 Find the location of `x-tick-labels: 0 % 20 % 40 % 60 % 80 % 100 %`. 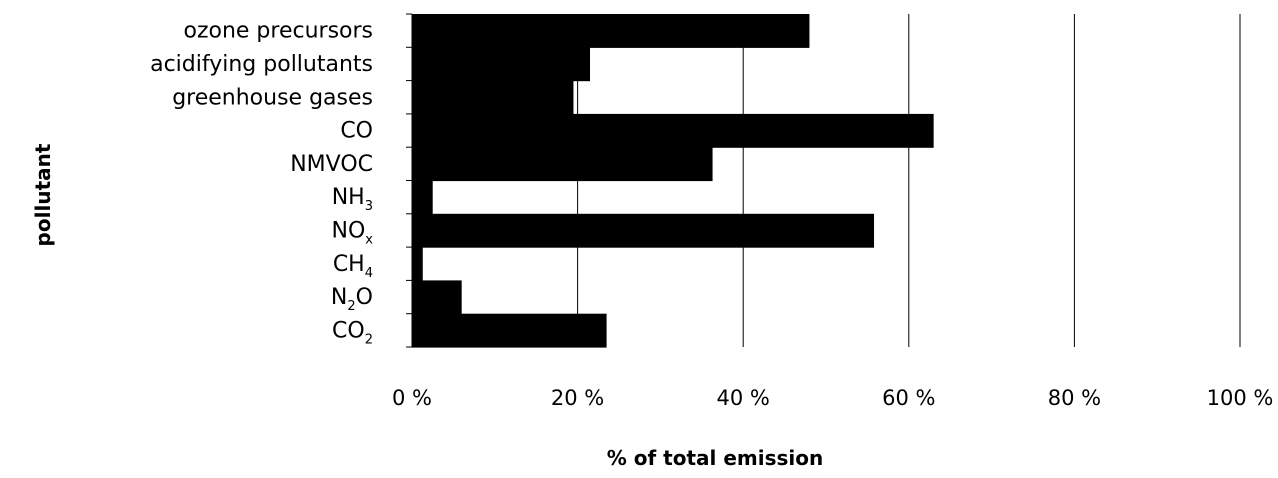

x-tick-labels: 0 % 20 % 40 % 60 % 80 % 100 % is located at coordinates (832, 398).